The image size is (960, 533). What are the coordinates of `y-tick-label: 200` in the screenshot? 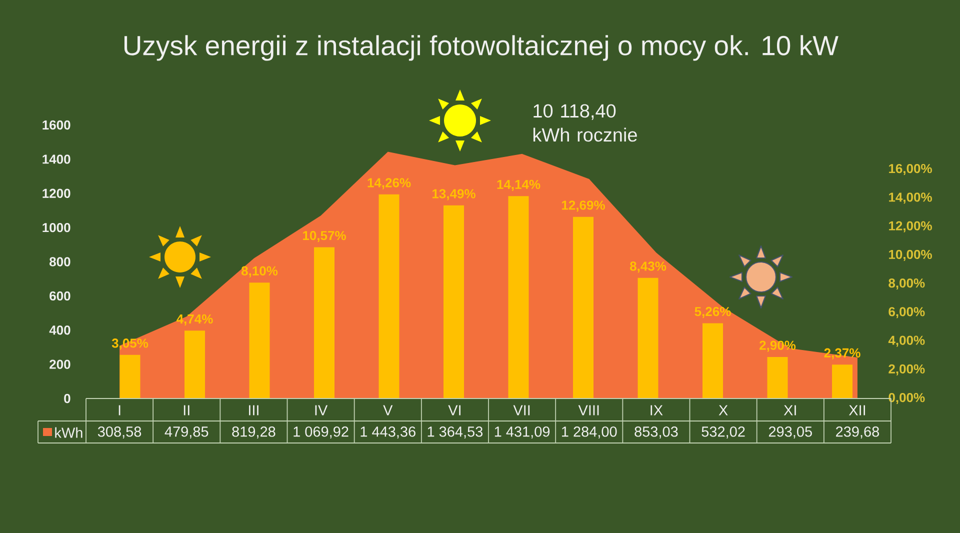 It's located at (60, 364).